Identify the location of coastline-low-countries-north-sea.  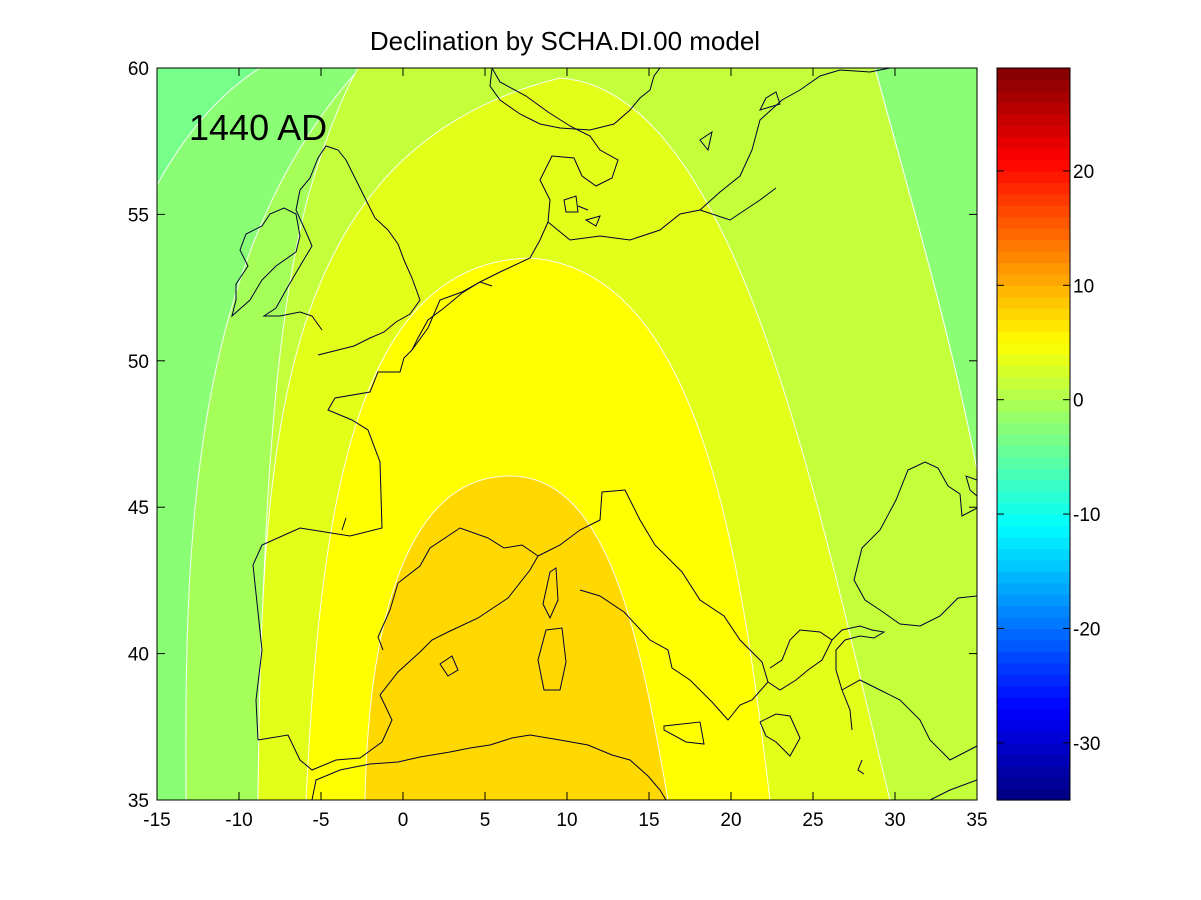
(515, 209).